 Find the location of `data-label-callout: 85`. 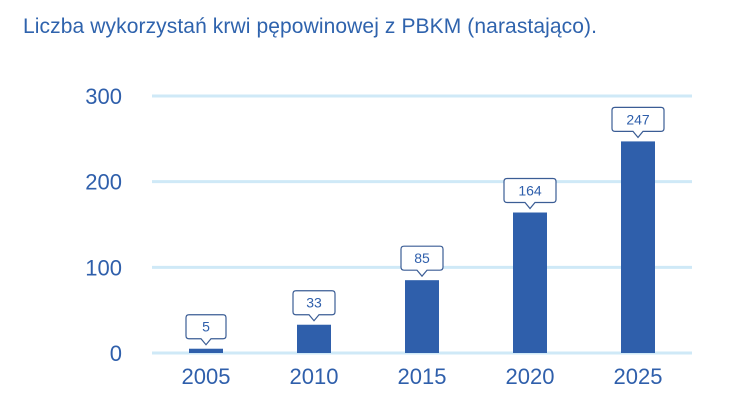

data-label-callout: 85 is located at coordinates (422, 261).